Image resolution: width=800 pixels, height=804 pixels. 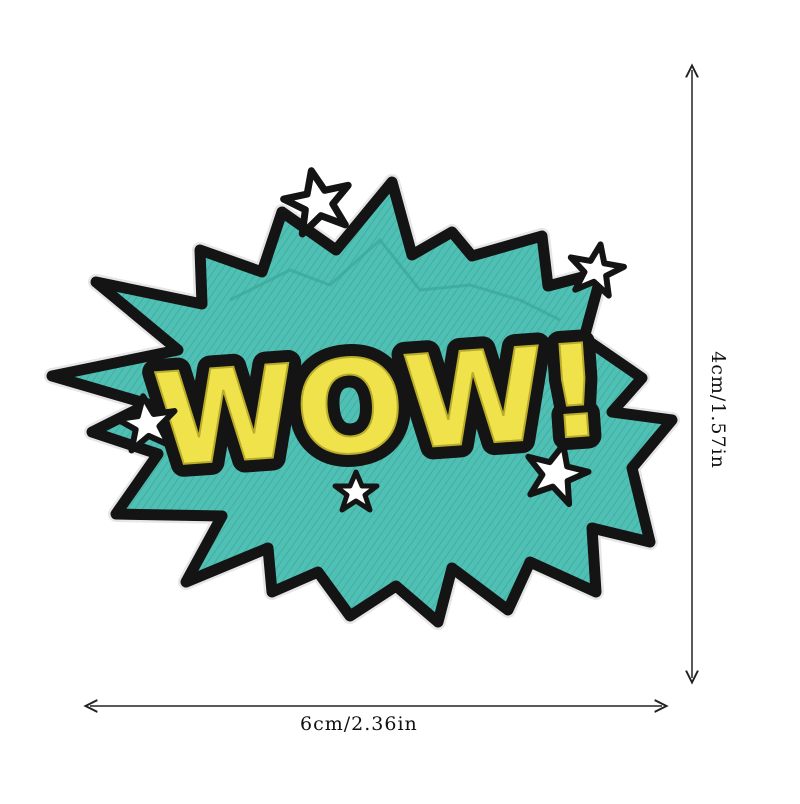 I want to click on wow-text: WOW!, so click(x=379, y=407).